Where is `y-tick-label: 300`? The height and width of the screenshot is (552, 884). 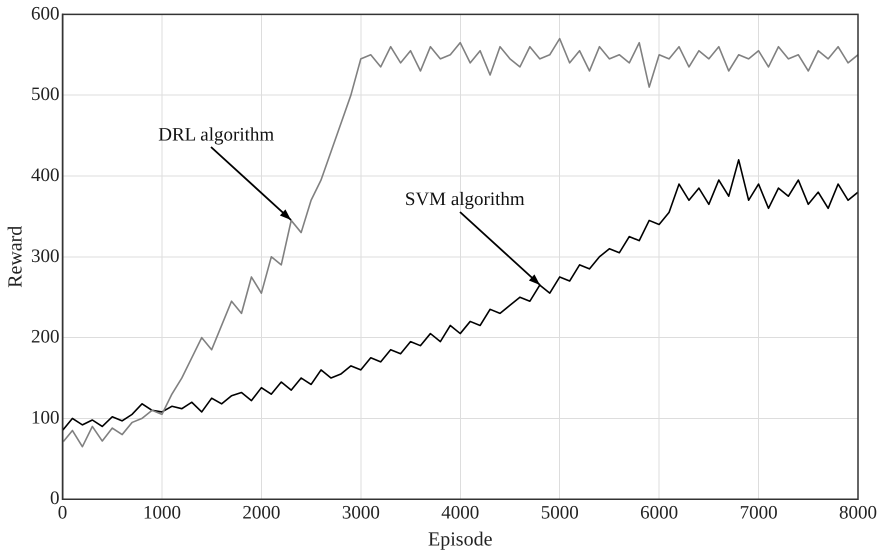 y-tick-label: 300 is located at coordinates (45, 256).